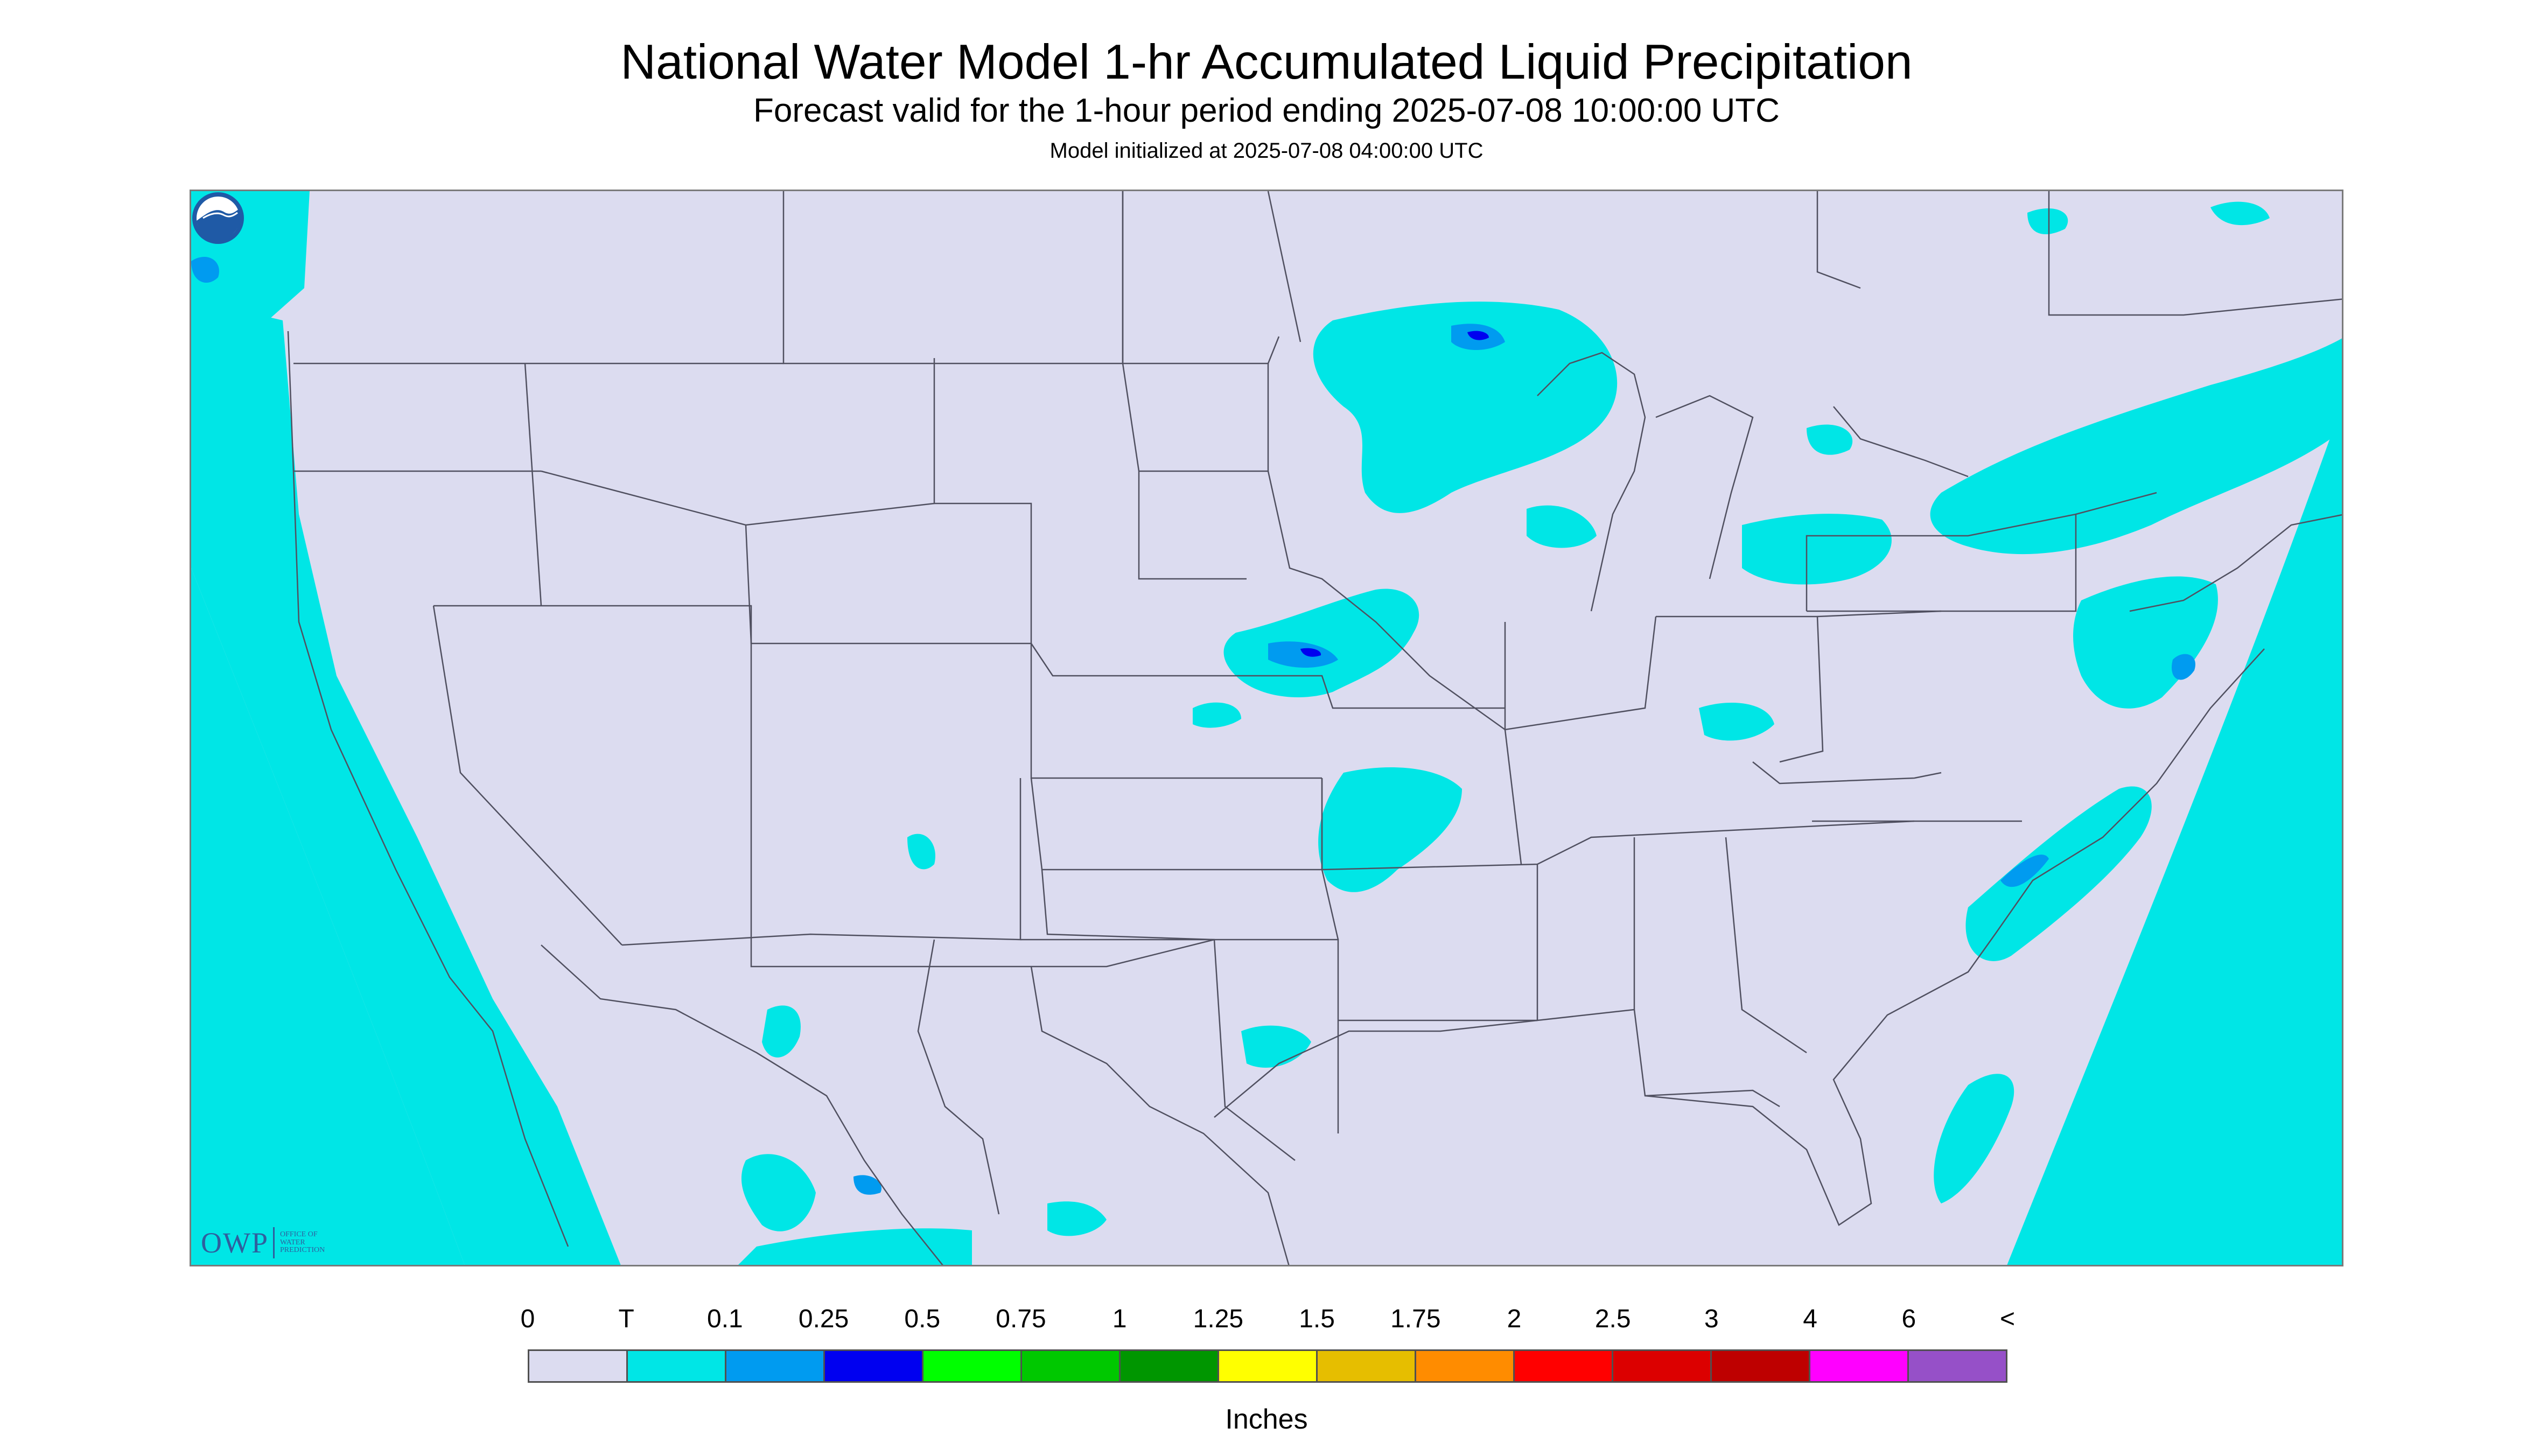  Describe the element at coordinates (1515, 1319) in the screenshot. I see `legend-tick-label: 2` at that location.